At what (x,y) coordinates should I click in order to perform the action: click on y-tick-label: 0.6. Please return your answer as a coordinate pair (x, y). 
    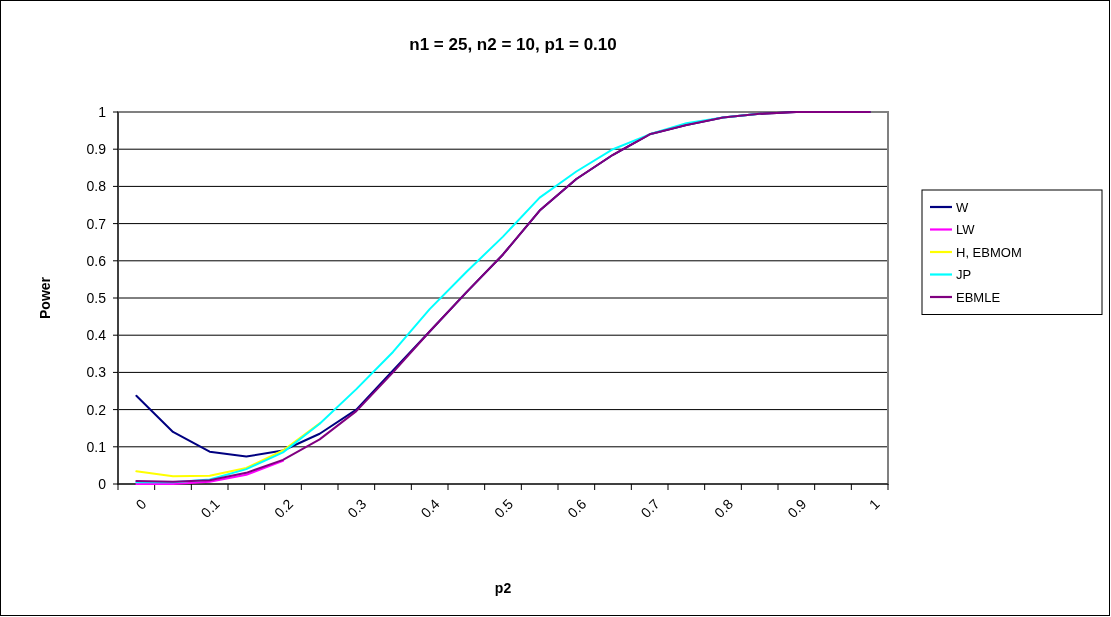
    Looking at the image, I should click on (96, 260).